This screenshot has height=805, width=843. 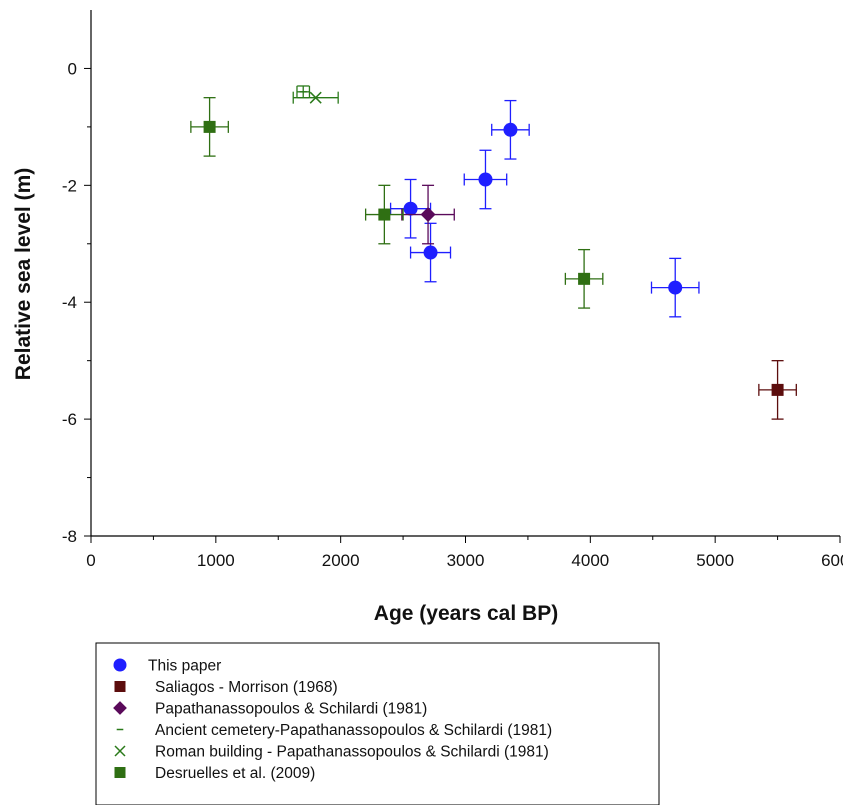 I want to click on x-tick-label: 4000, so click(x=590, y=560).